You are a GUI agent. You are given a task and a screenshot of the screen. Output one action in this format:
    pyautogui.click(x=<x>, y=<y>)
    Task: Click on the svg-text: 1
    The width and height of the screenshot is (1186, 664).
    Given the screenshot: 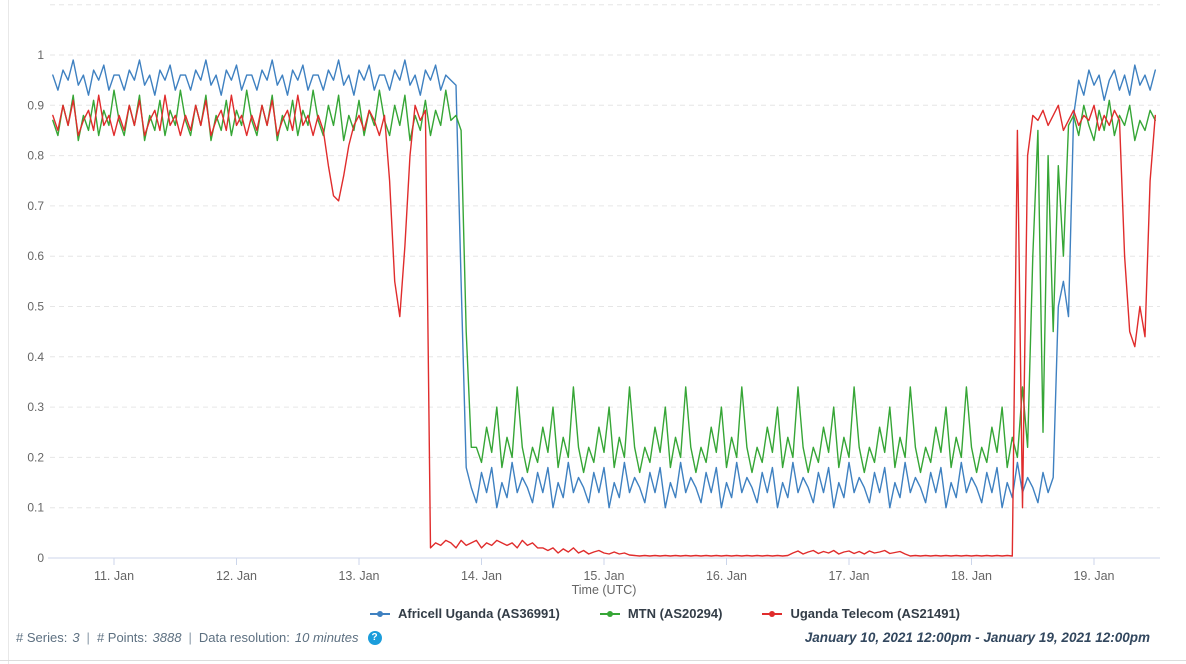 What is the action you would take?
    pyautogui.click(x=40, y=55)
    